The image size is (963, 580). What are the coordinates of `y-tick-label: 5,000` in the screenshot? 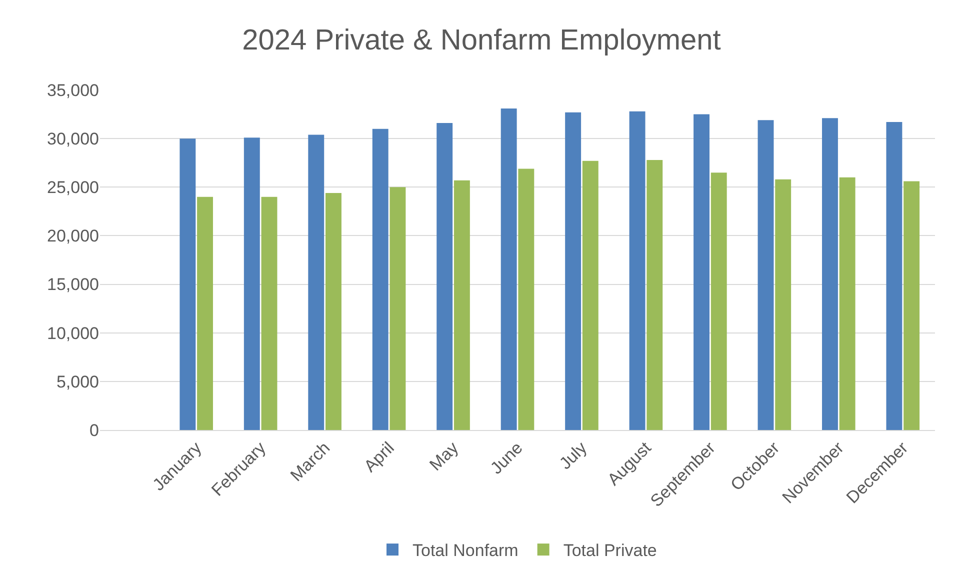 It's located at (77, 382).